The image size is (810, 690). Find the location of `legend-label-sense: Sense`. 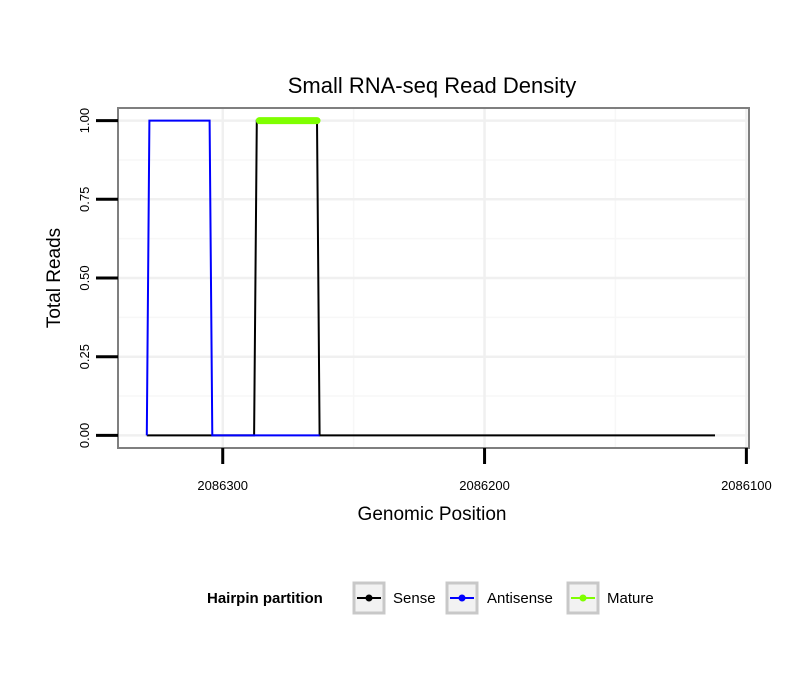

legend-label-sense: Sense is located at coordinates (414, 598).